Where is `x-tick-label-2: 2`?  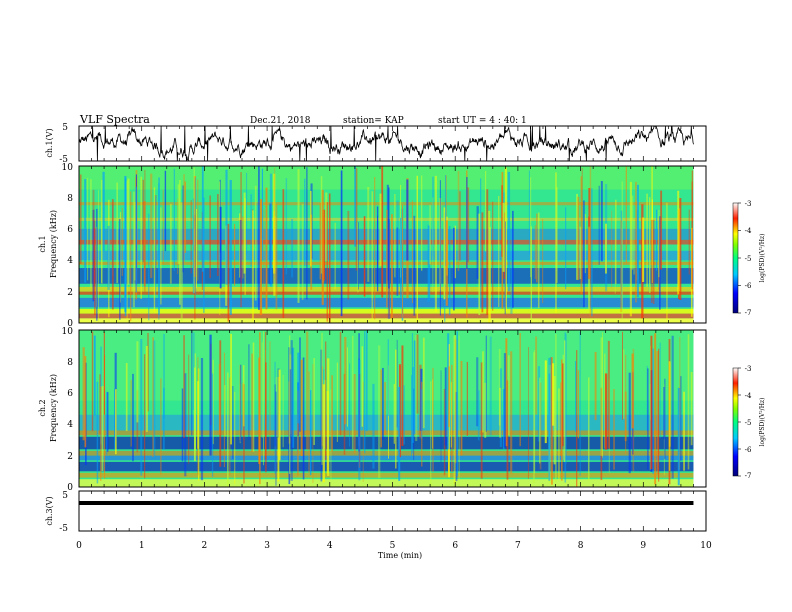 x-tick-label-2: 2 is located at coordinates (205, 546).